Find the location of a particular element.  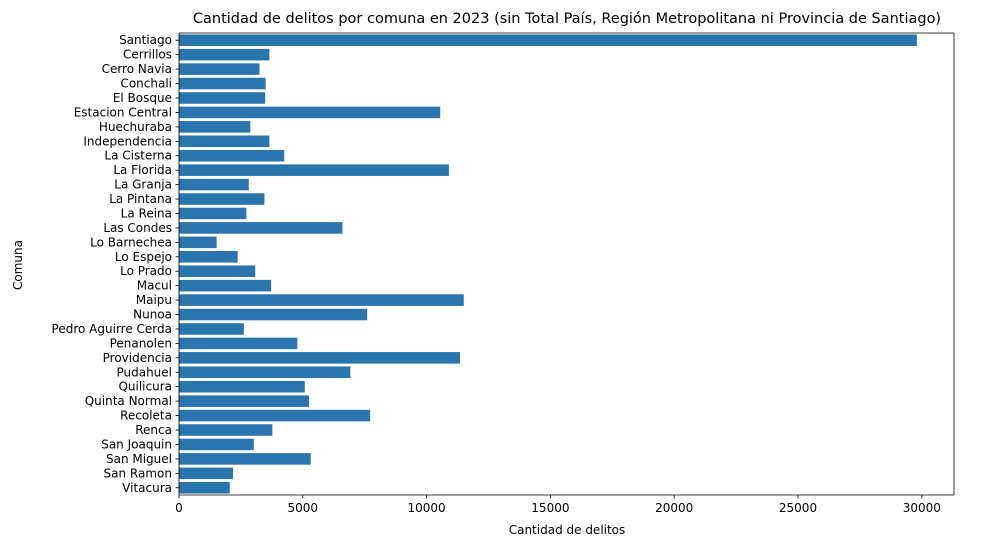

x-tick-label-20000: 20000 is located at coordinates (674, 508).